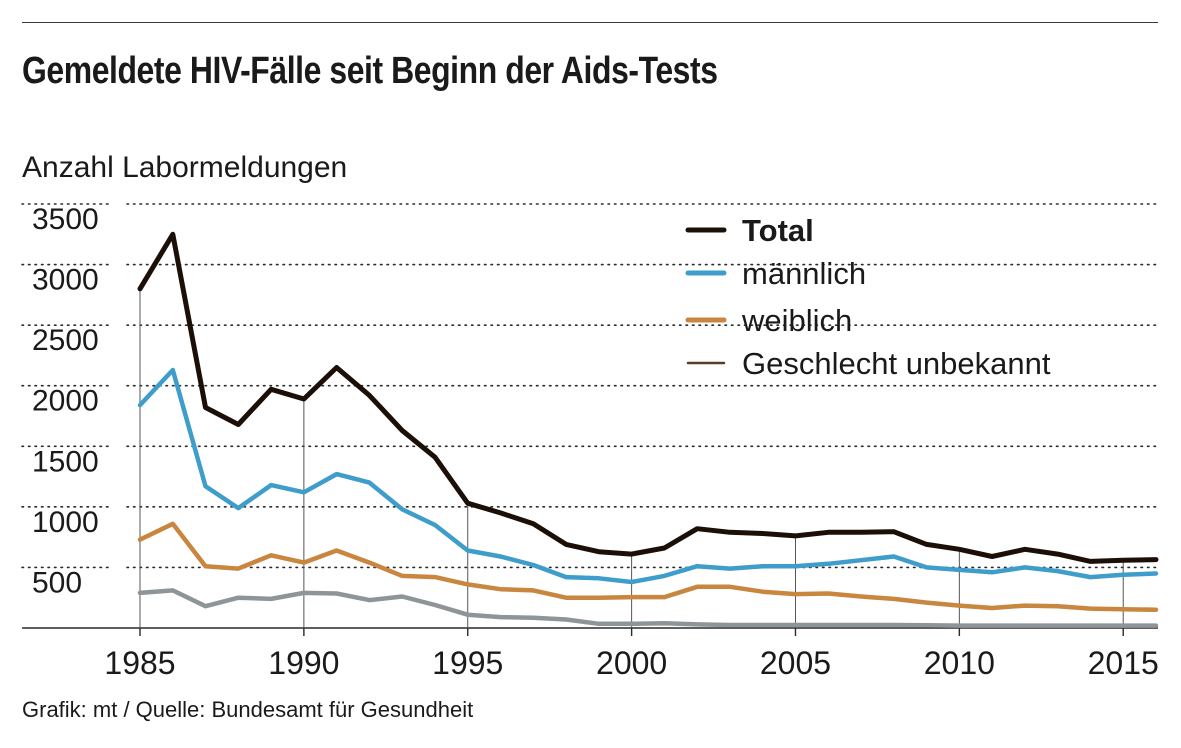  I want to click on y-tick-label-2500: 2500, so click(65, 340).